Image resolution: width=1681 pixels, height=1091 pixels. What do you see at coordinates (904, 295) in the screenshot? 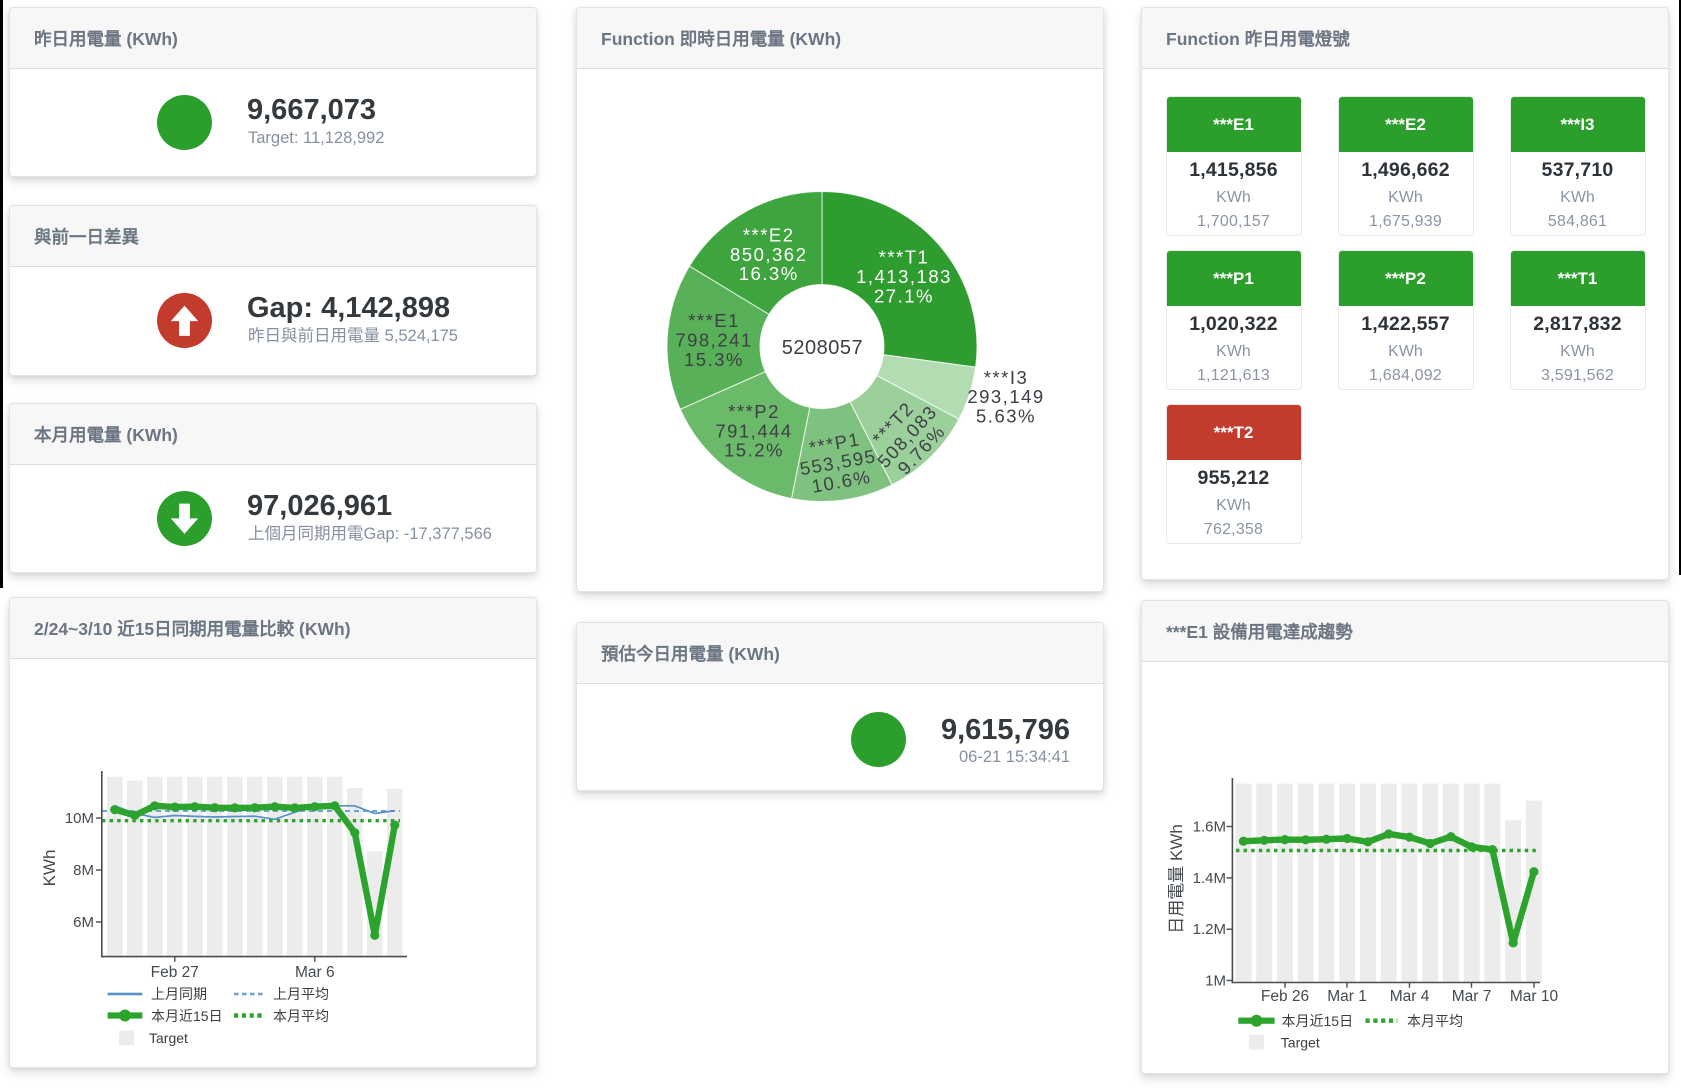
I see `svg-text: 27.1%` at bounding box center [904, 295].